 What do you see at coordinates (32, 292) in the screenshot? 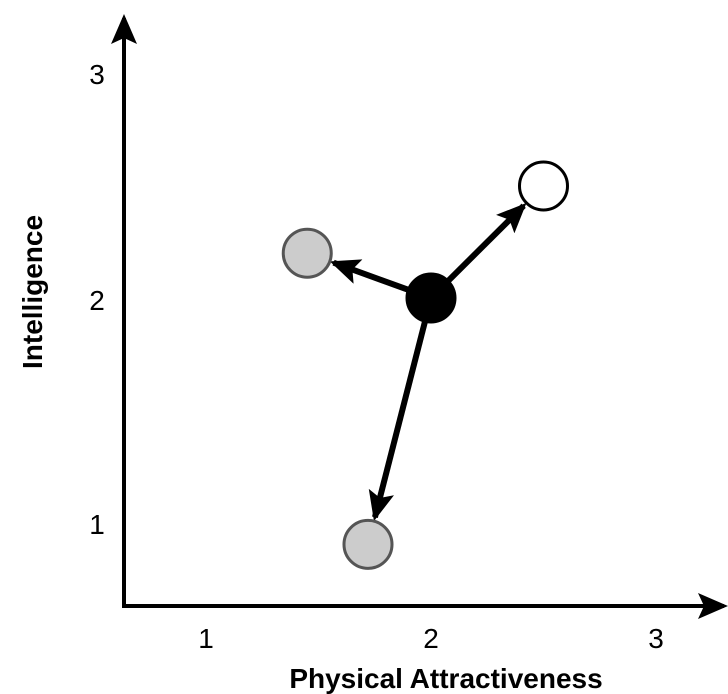
I see `y-axis-title: Intelligence` at bounding box center [32, 292].